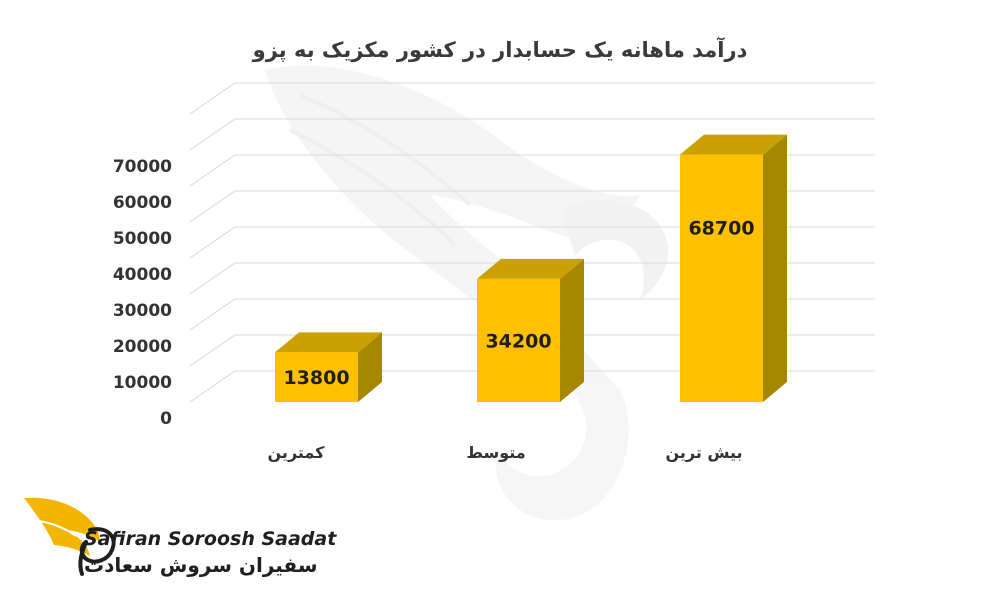 The height and width of the screenshot is (600, 1000). What do you see at coordinates (166, 419) in the screenshot?
I see `y-tick-label: 0` at bounding box center [166, 419].